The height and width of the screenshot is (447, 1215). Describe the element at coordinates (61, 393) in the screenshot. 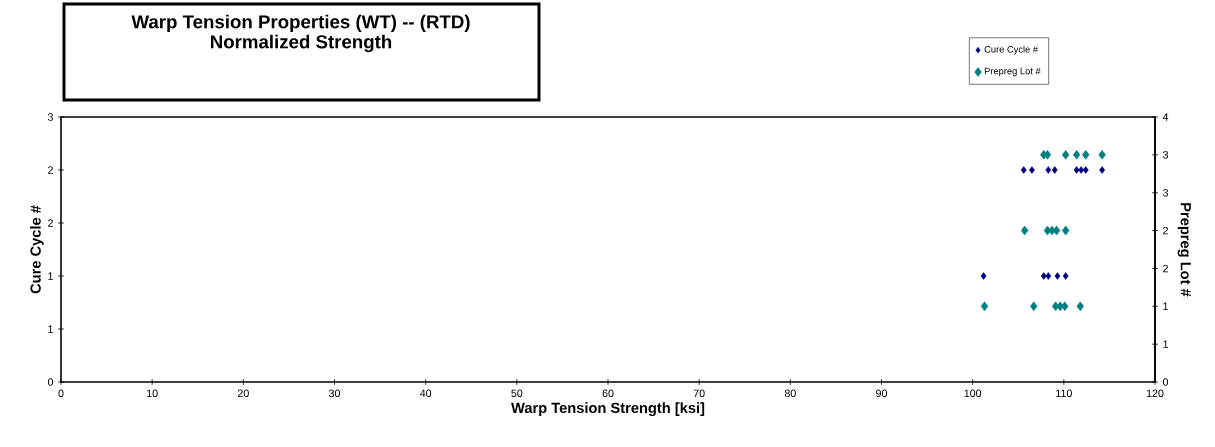

I see `x-tick-label: 0` at that location.